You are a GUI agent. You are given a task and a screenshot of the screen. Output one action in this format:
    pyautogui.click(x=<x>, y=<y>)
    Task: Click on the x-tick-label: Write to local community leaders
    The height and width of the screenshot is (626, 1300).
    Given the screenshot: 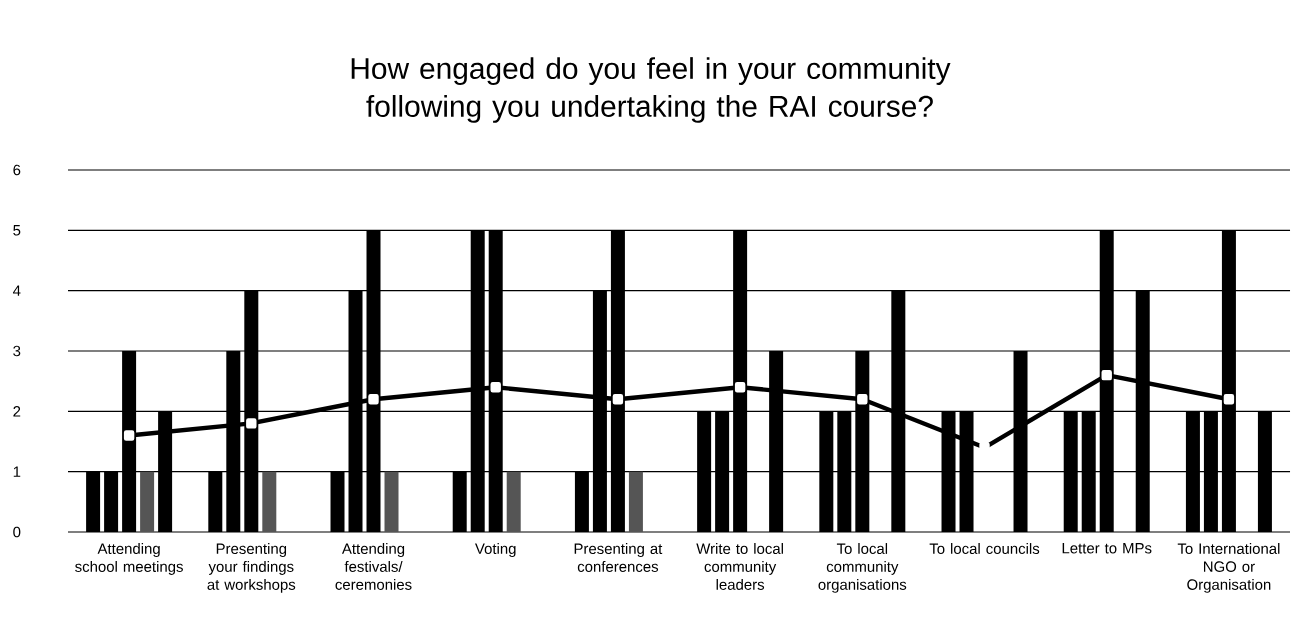 What is the action you would take?
    pyautogui.click(x=739, y=566)
    